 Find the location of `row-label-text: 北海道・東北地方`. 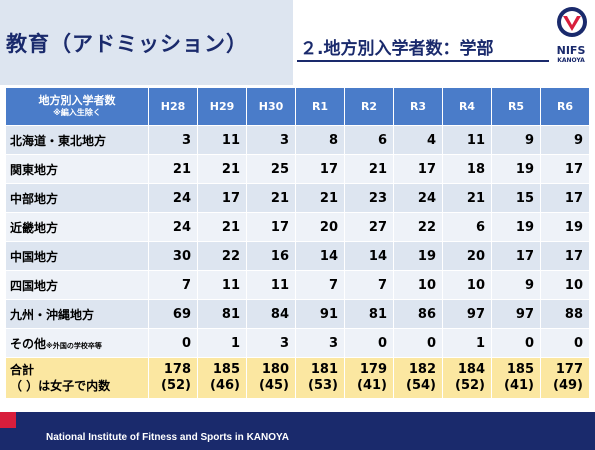

row-label-text: 北海道・東北地方 is located at coordinates (58, 140).